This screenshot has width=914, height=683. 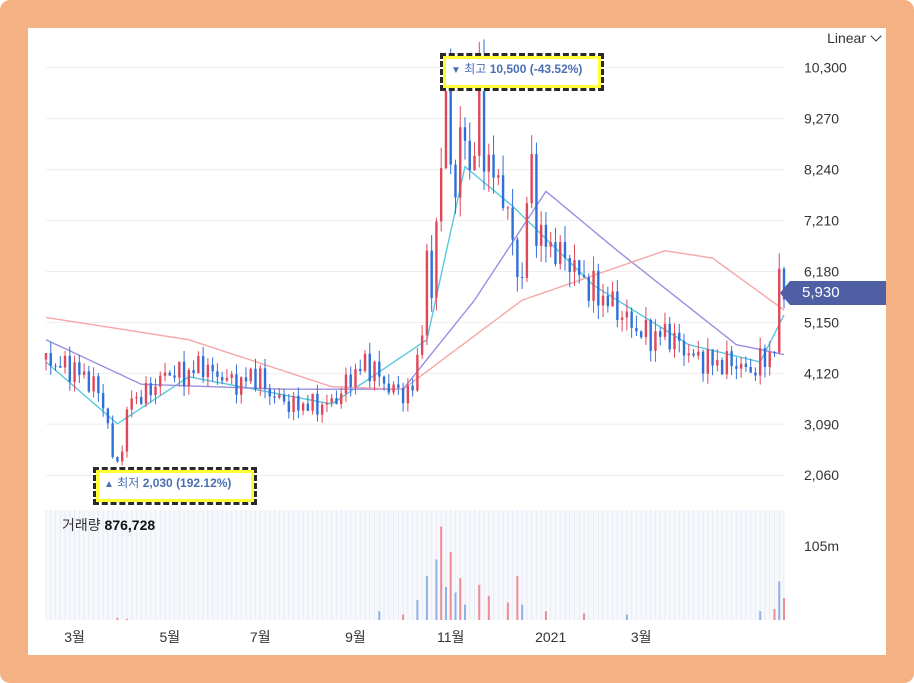 What do you see at coordinates (260, 637) in the screenshot?
I see `x-tick-label: 7월` at bounding box center [260, 637].